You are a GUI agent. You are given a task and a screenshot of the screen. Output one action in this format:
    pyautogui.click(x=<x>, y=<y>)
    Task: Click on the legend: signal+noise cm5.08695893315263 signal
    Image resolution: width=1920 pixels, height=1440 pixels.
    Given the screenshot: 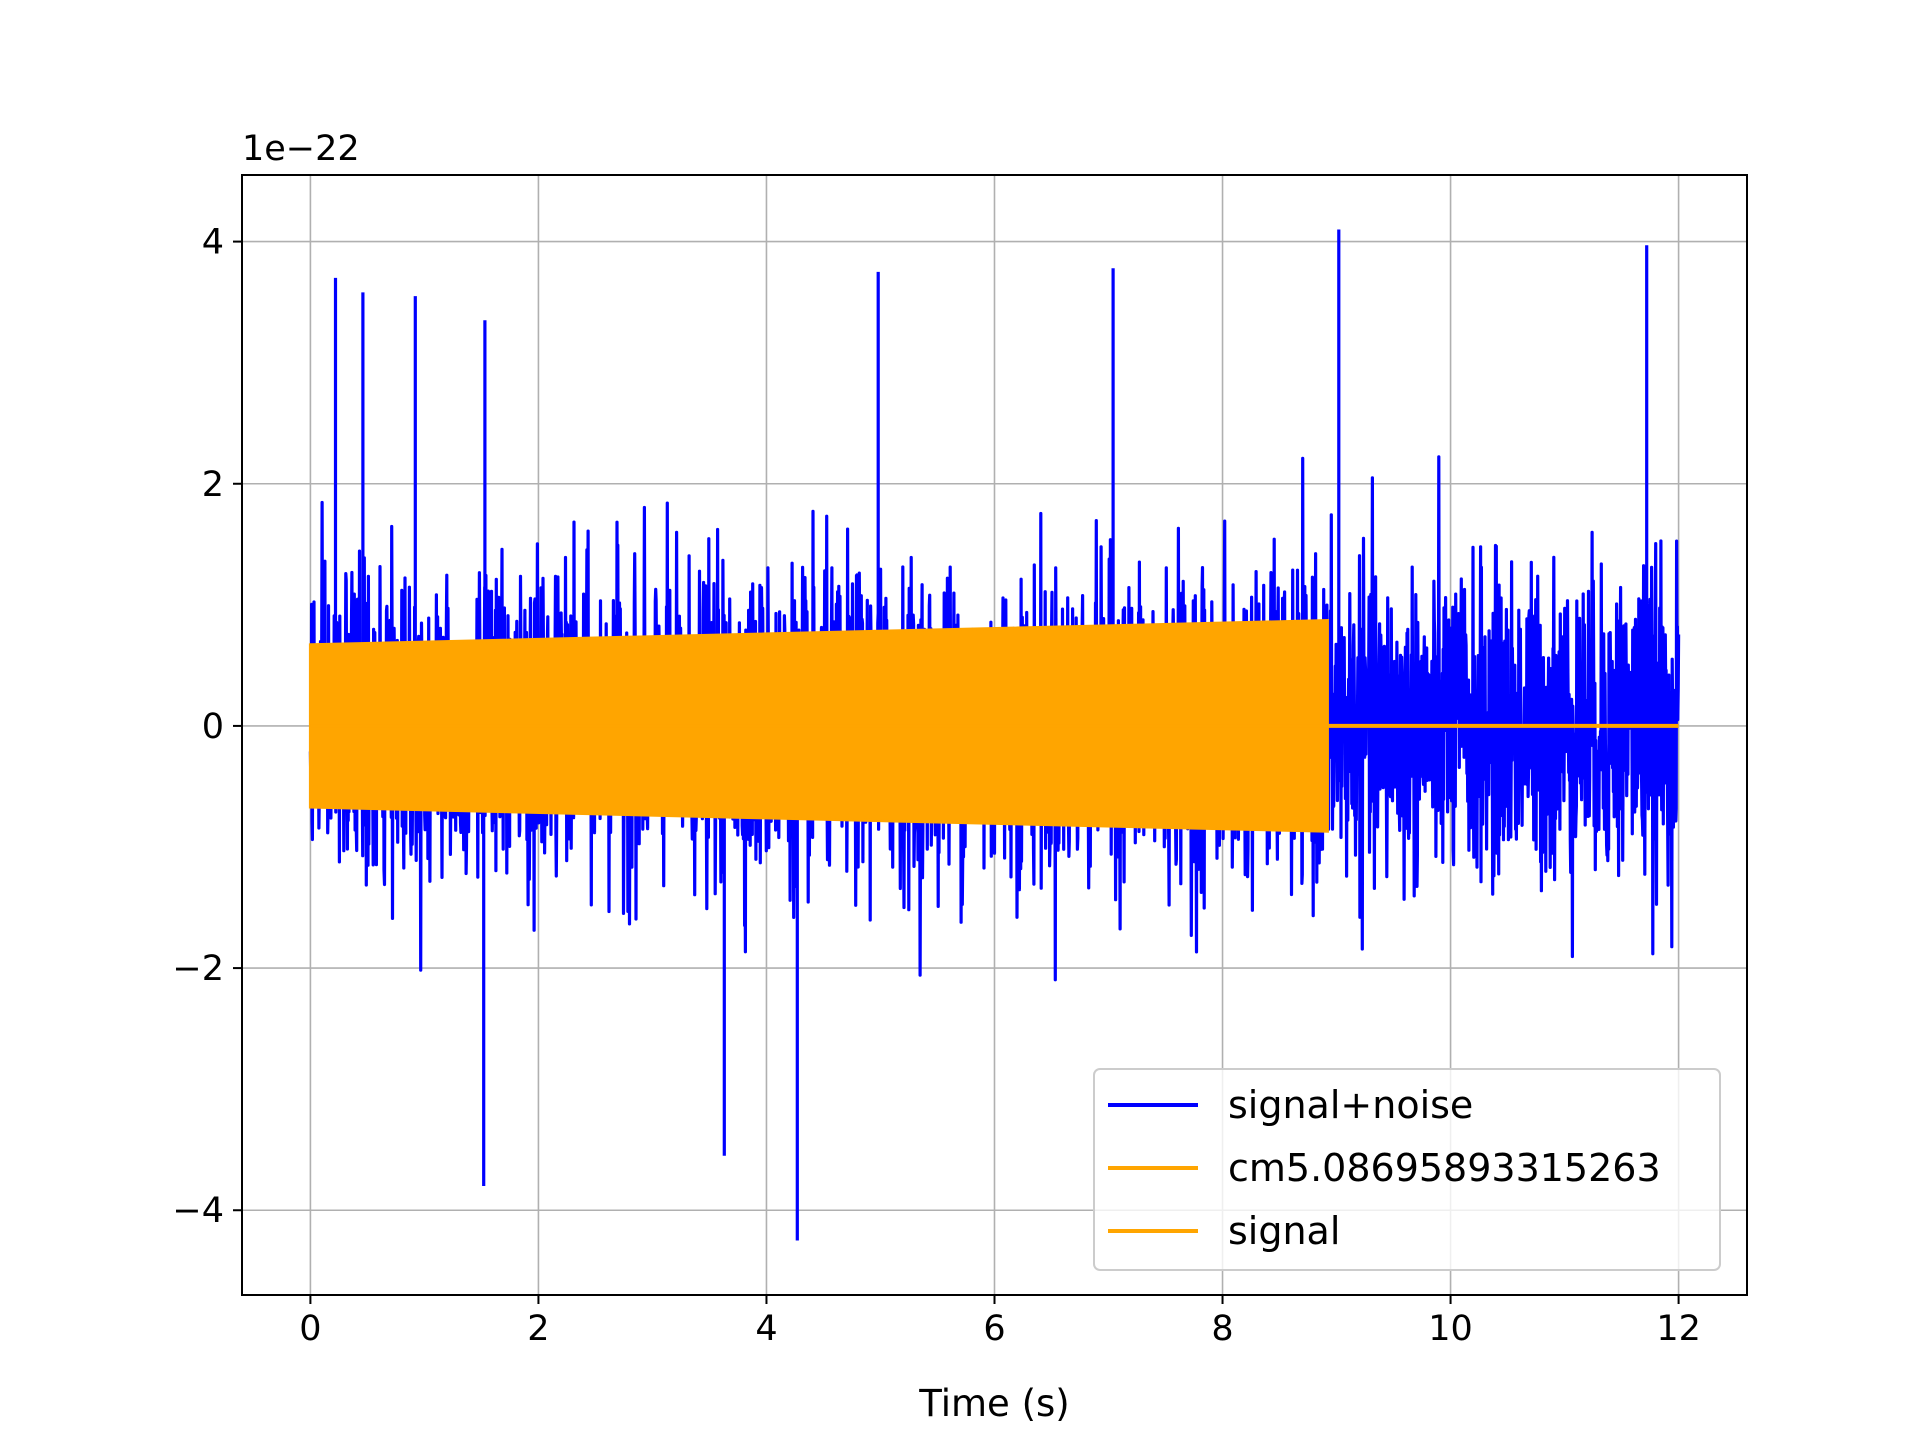 What is the action you would take?
    pyautogui.click(x=1407, y=1169)
    